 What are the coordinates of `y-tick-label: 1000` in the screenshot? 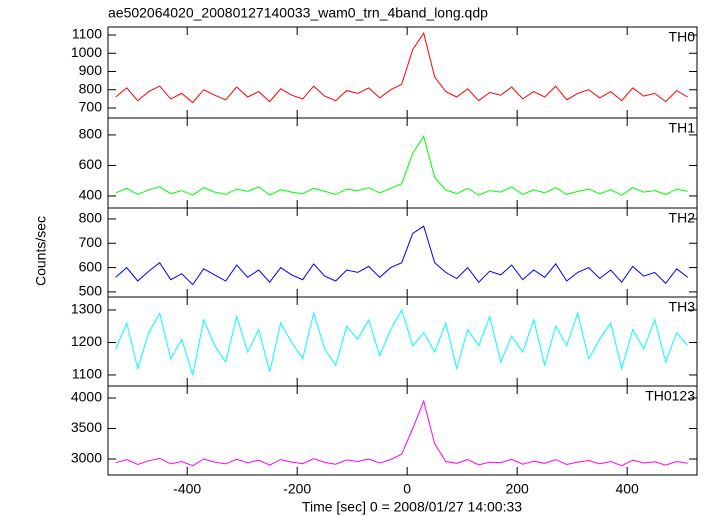 It's located at (86, 52).